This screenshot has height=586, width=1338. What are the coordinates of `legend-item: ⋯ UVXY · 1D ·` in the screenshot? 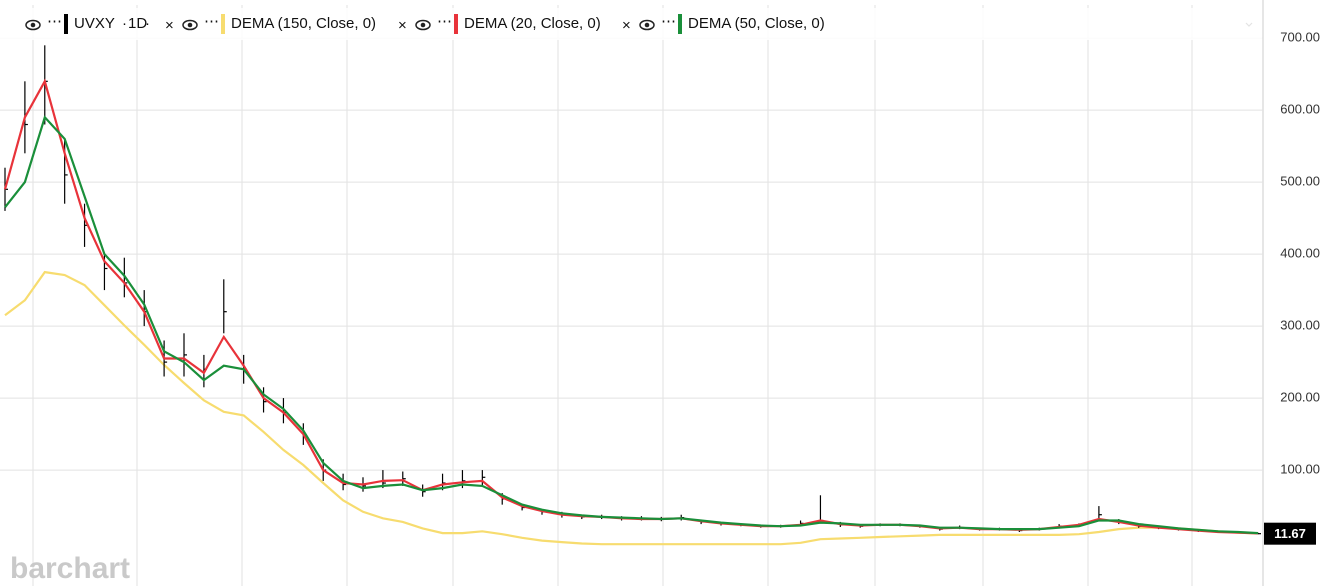 It's located at (87, 23).